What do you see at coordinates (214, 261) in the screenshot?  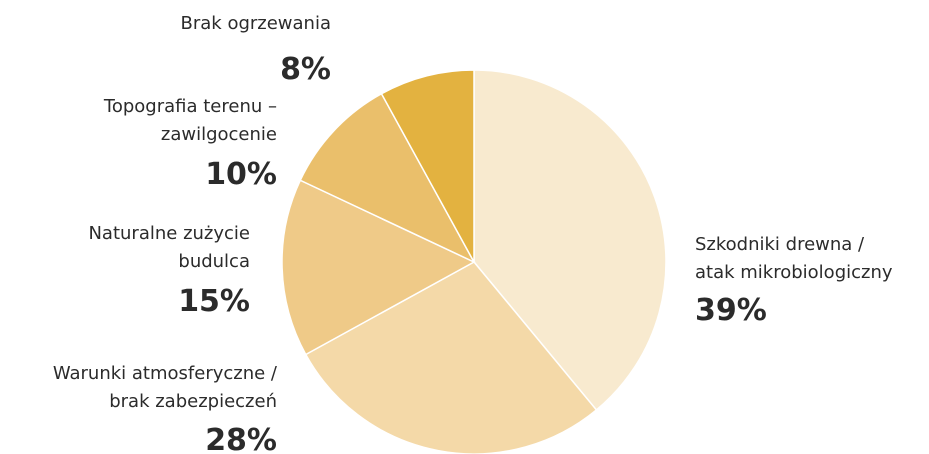 I see `slice-label: budulca` at bounding box center [214, 261].